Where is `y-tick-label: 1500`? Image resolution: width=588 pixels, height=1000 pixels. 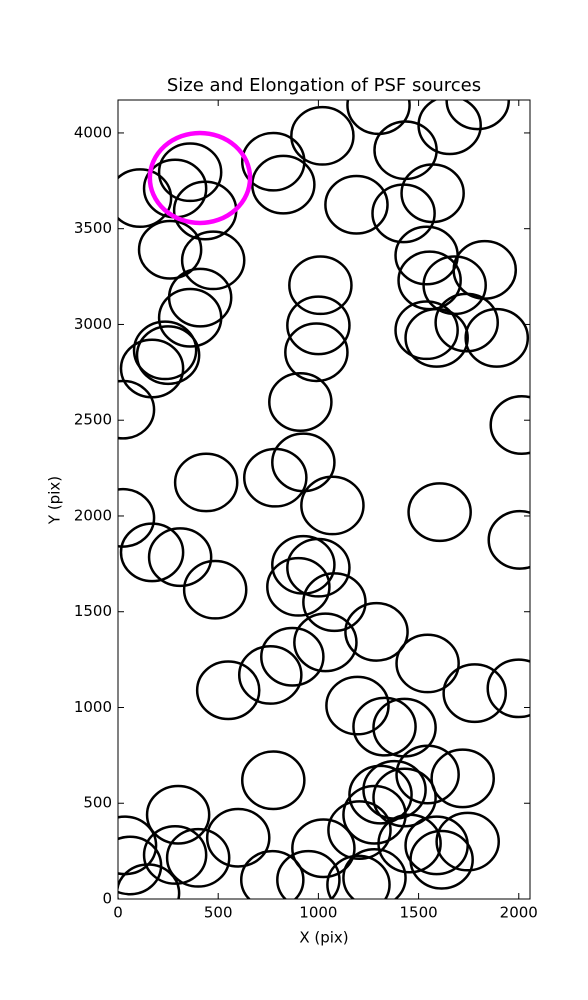 y-tick-label: 1500 is located at coordinates (93, 611).